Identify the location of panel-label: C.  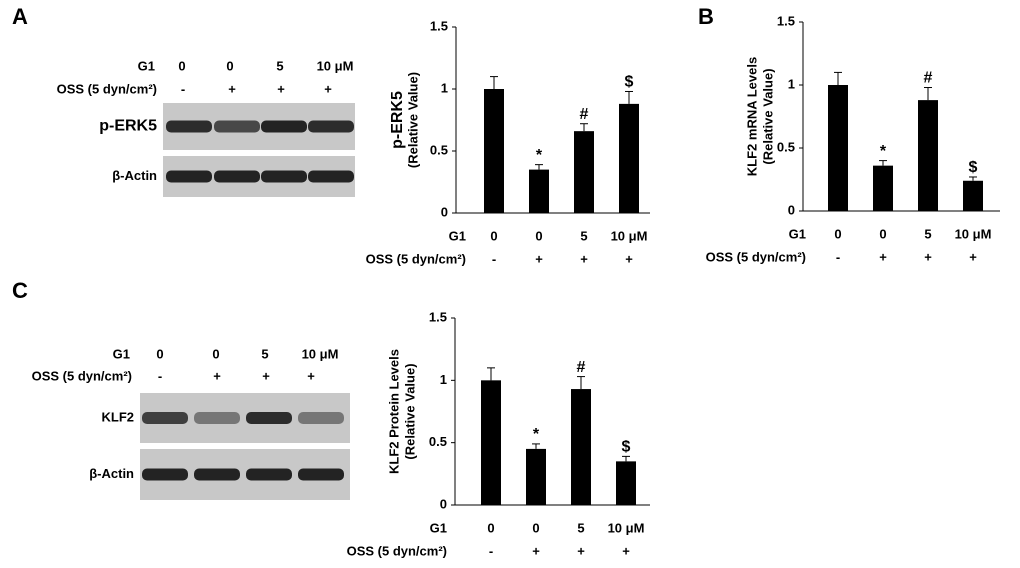
(20, 290).